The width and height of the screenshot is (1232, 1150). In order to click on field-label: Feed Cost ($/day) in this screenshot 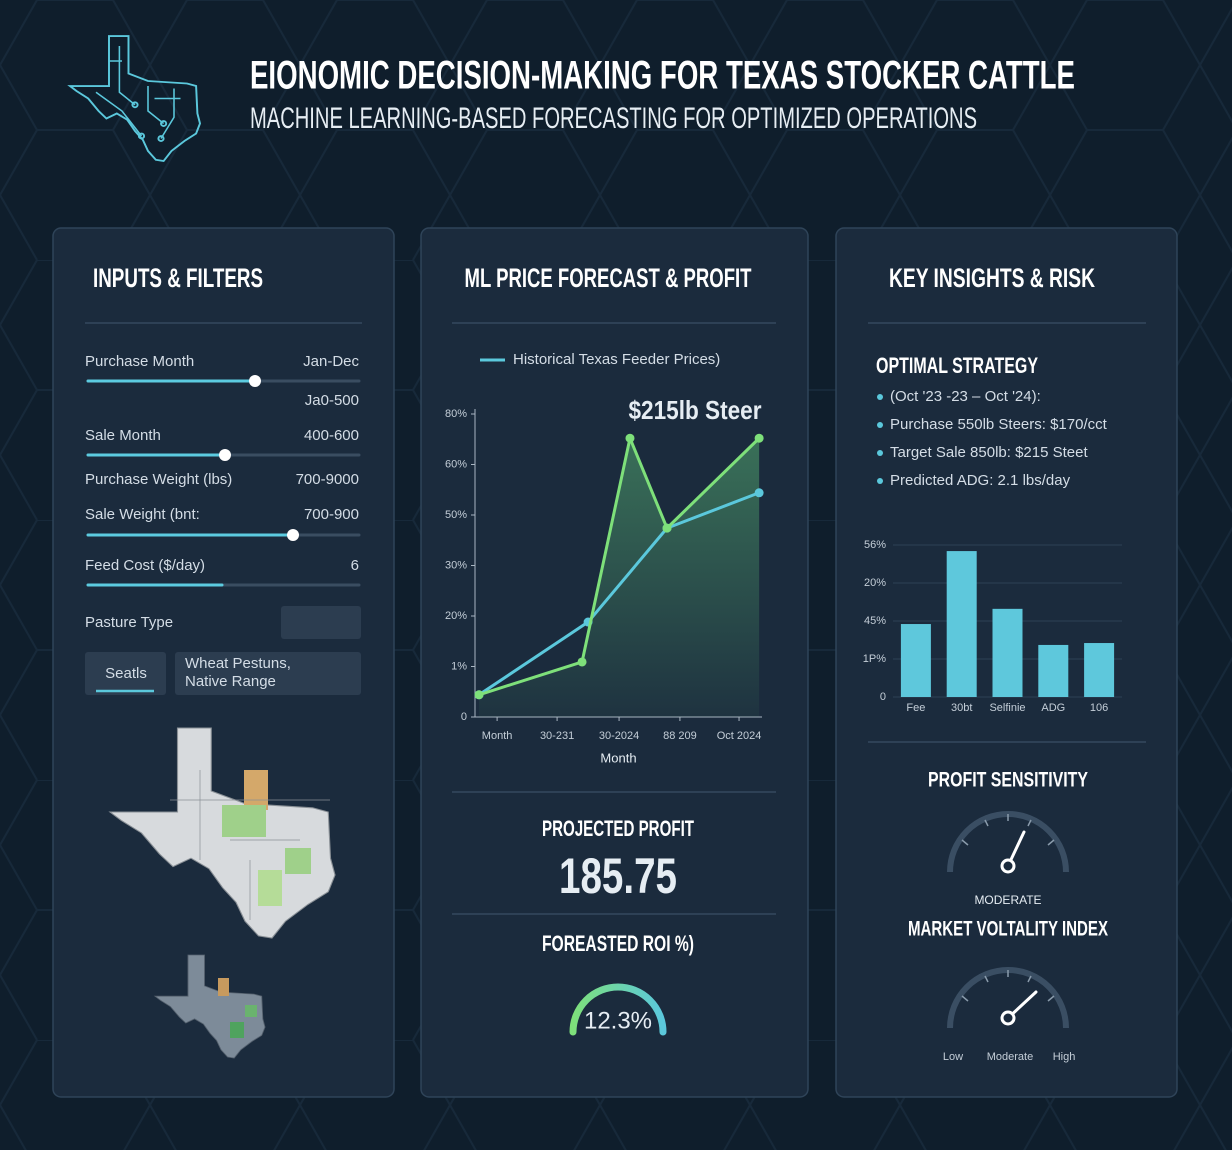, I will do `click(145, 565)`.